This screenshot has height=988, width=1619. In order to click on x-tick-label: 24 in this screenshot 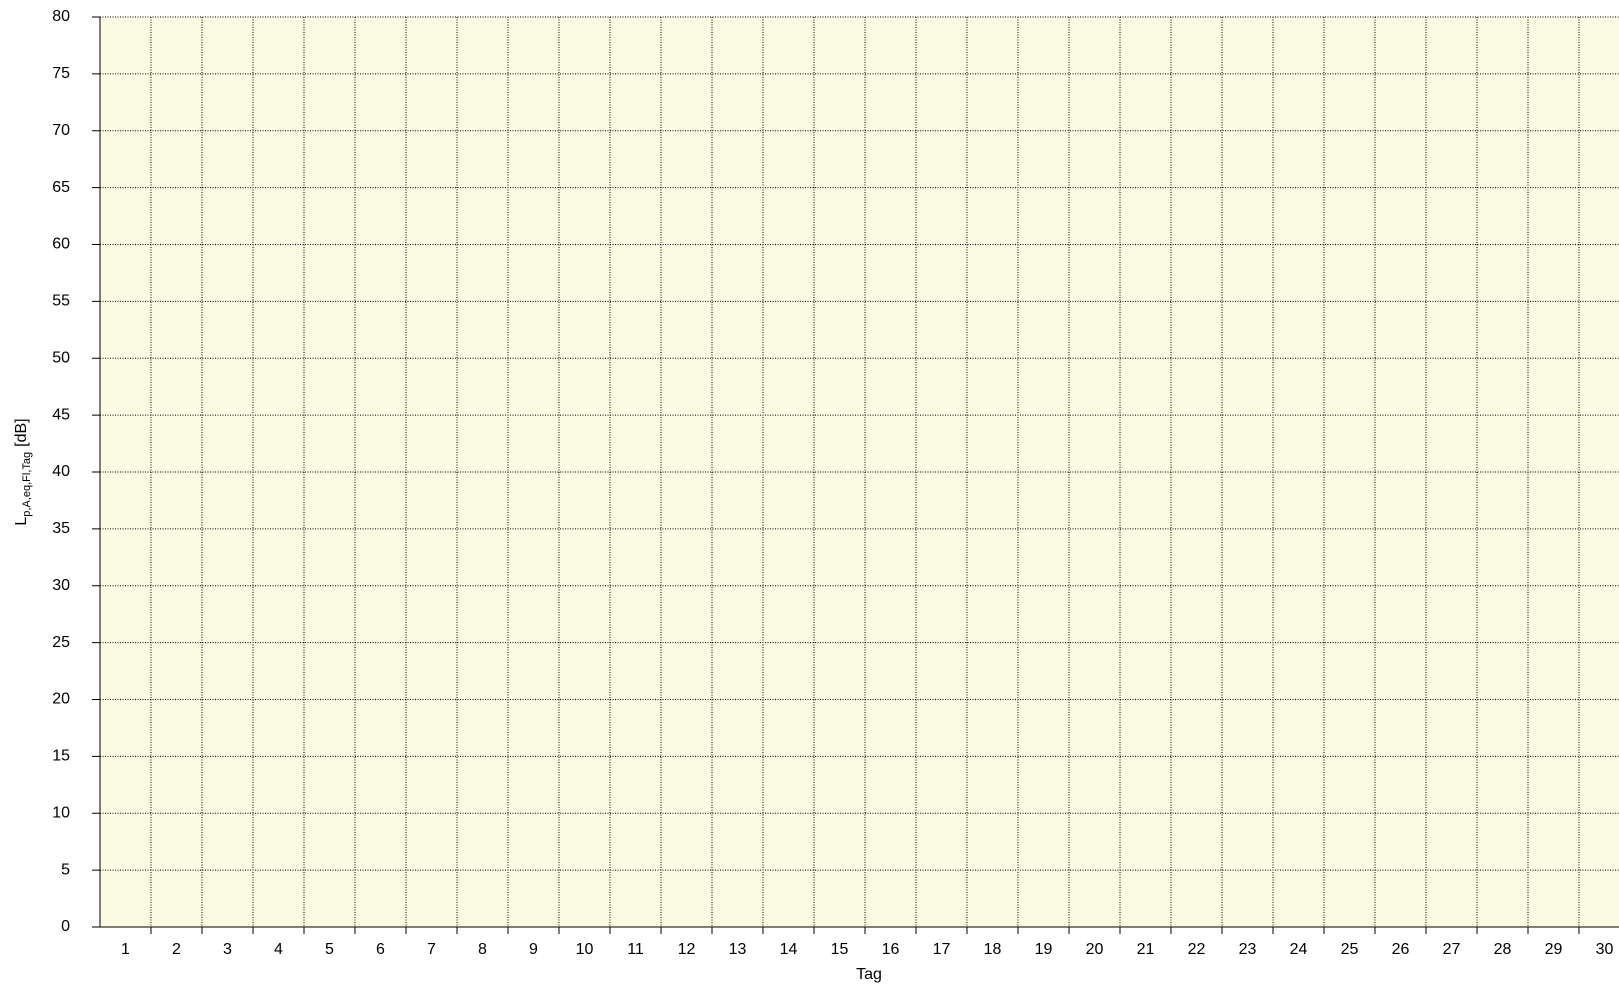, I will do `click(1299, 949)`.